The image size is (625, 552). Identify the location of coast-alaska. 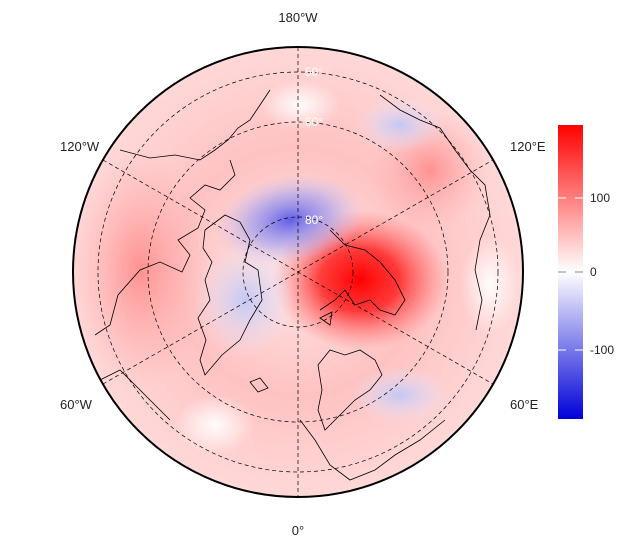
(195, 125).